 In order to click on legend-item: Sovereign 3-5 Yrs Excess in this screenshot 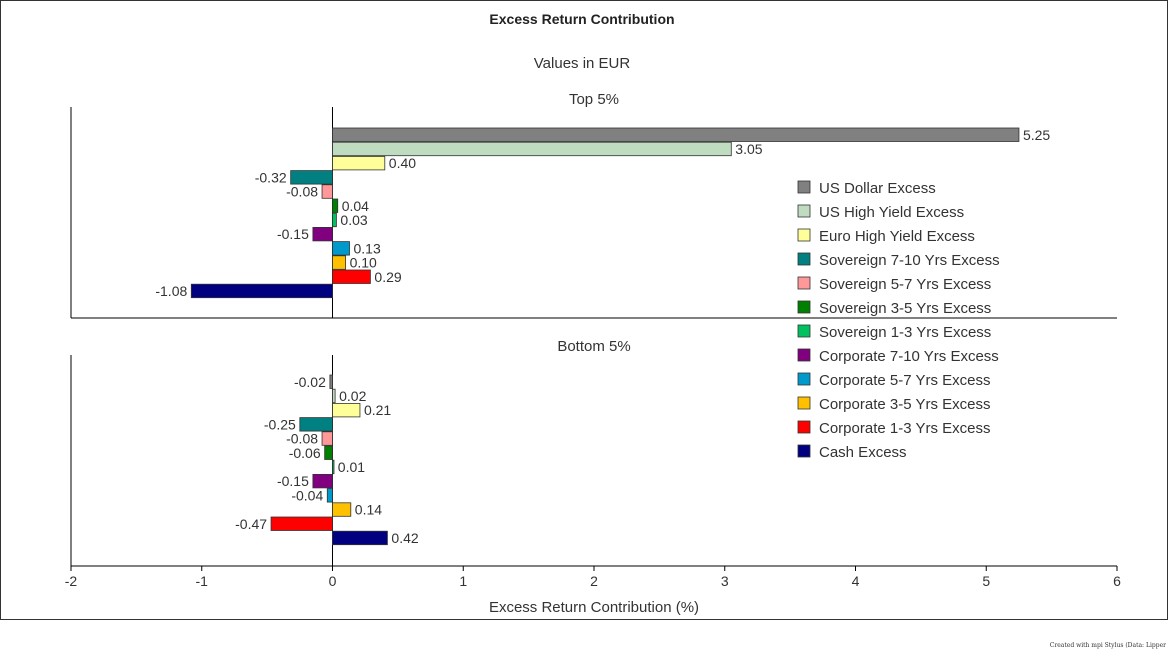, I will do `click(894, 308)`.